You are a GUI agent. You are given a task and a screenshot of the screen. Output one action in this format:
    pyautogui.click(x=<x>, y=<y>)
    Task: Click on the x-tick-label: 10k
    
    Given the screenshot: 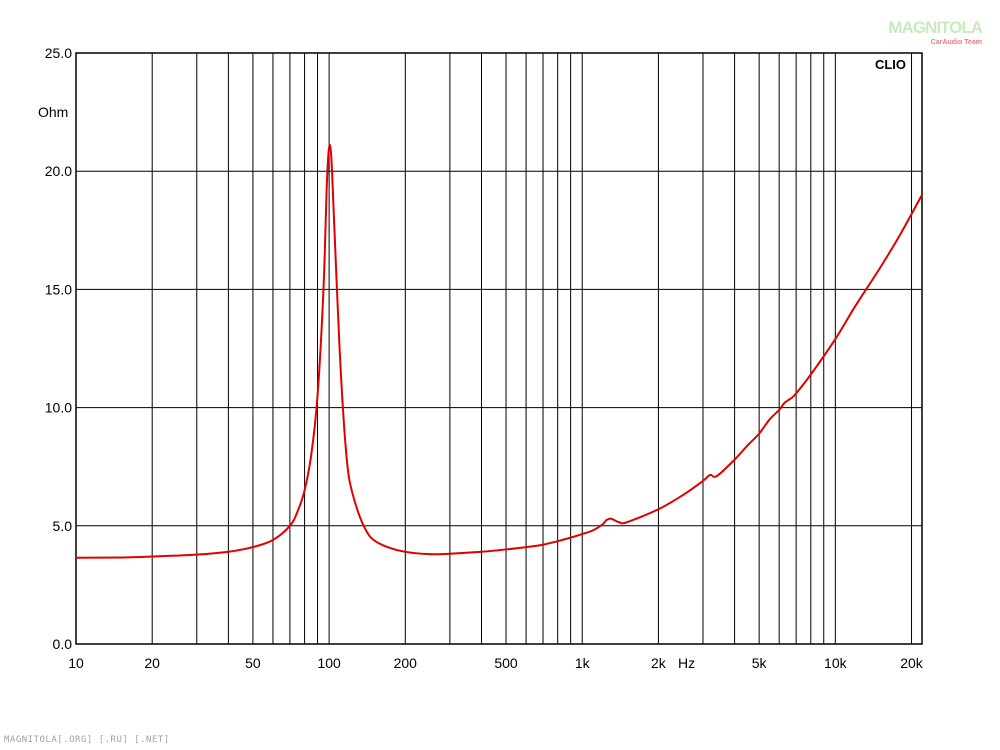 What is the action you would take?
    pyautogui.click(x=836, y=663)
    